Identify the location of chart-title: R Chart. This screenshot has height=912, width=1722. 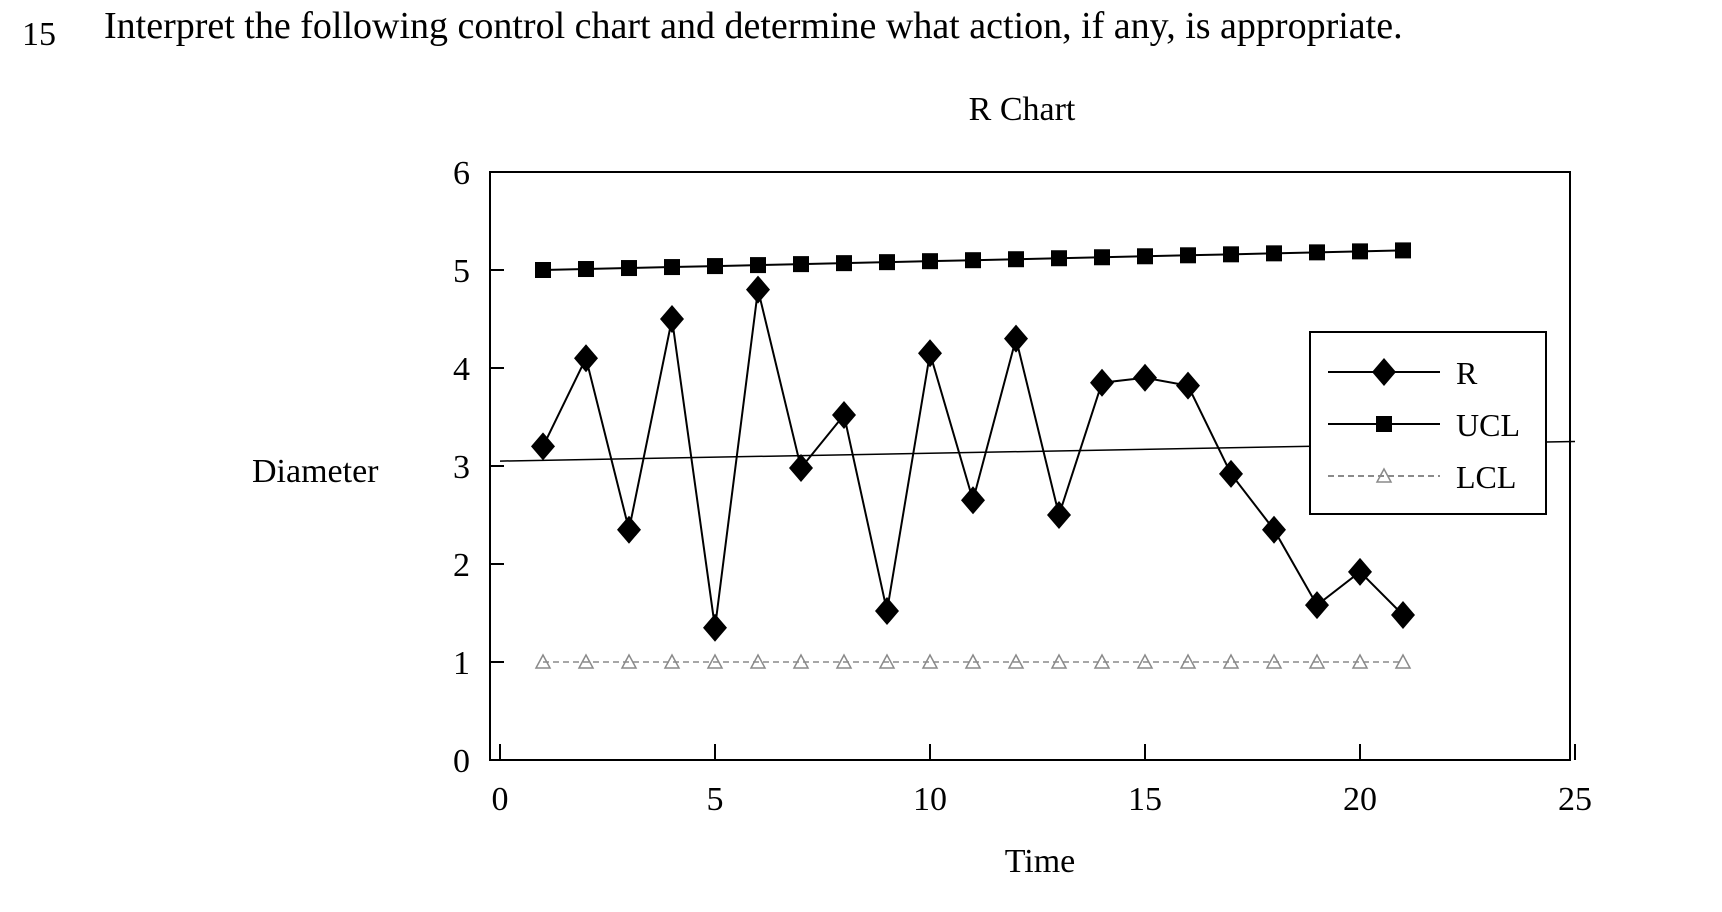
(1022, 109).